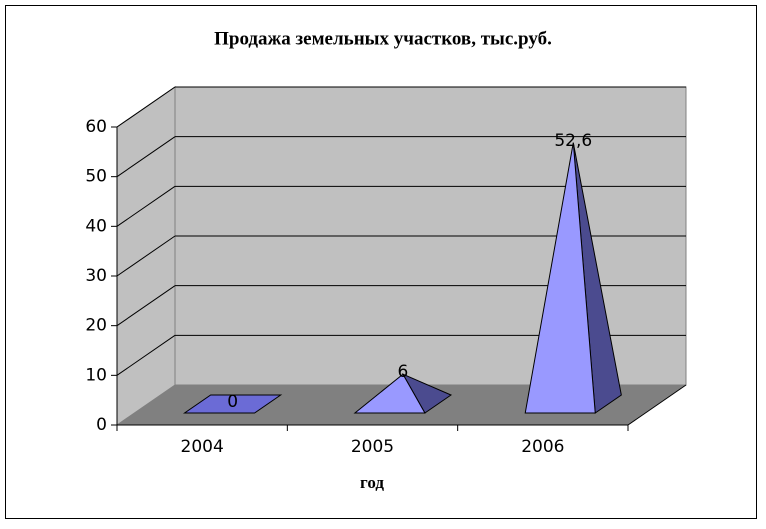  What do you see at coordinates (372, 447) in the screenshot?
I see `x-tick-label: 2005` at bounding box center [372, 447].